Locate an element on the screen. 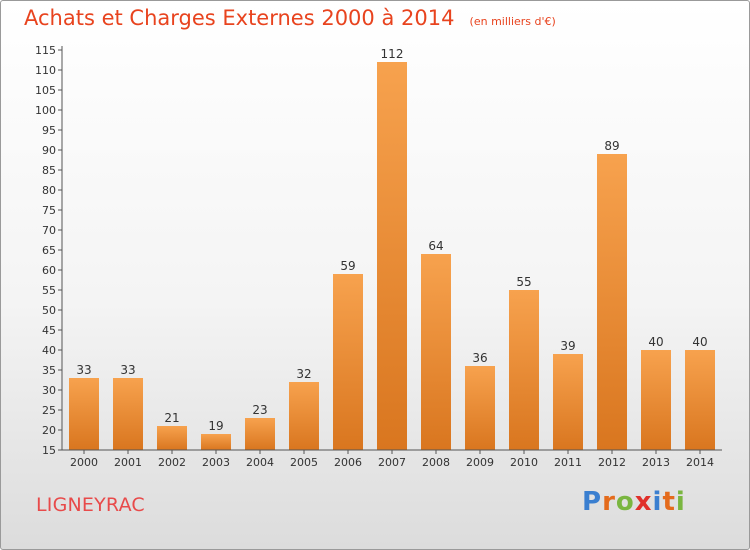 The width and height of the screenshot is (750, 550). chart-title: Achats et Charges Externes 2000 à 2014 is located at coordinates (239, 18).